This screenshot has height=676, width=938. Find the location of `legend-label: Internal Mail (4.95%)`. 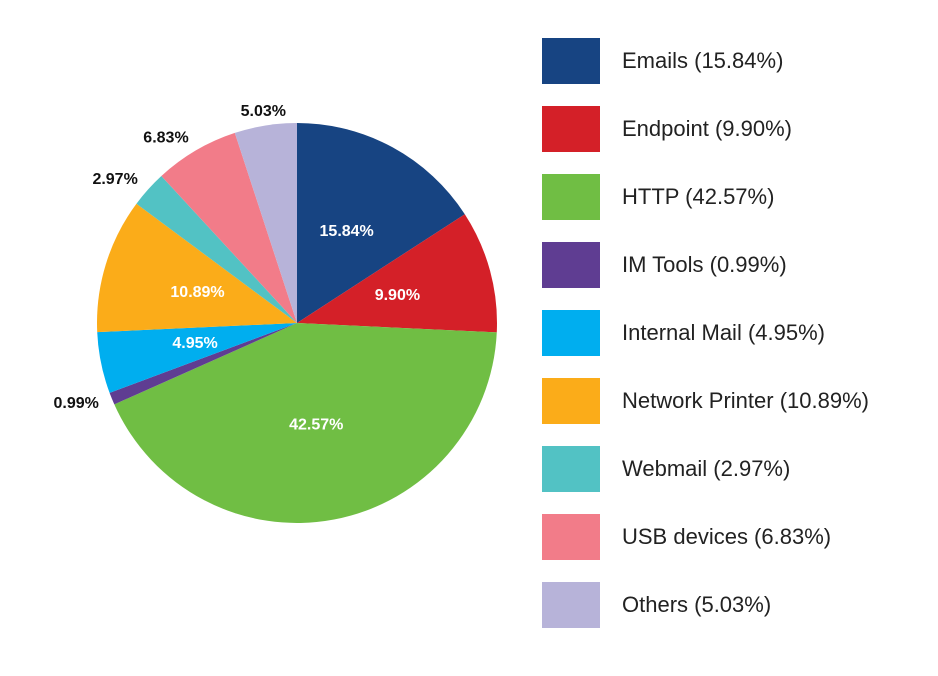

legend-label: Internal Mail (4.95%) is located at coordinates (723, 332).